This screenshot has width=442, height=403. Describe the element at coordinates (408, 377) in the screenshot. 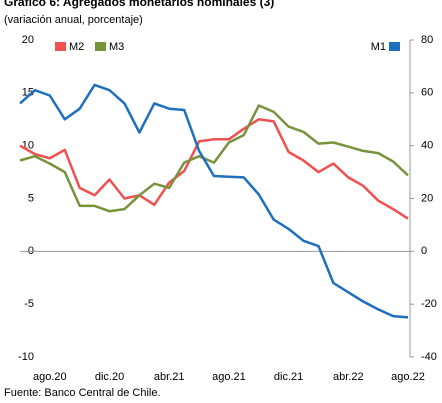

I see `x-tick-label: ago.22` at that location.